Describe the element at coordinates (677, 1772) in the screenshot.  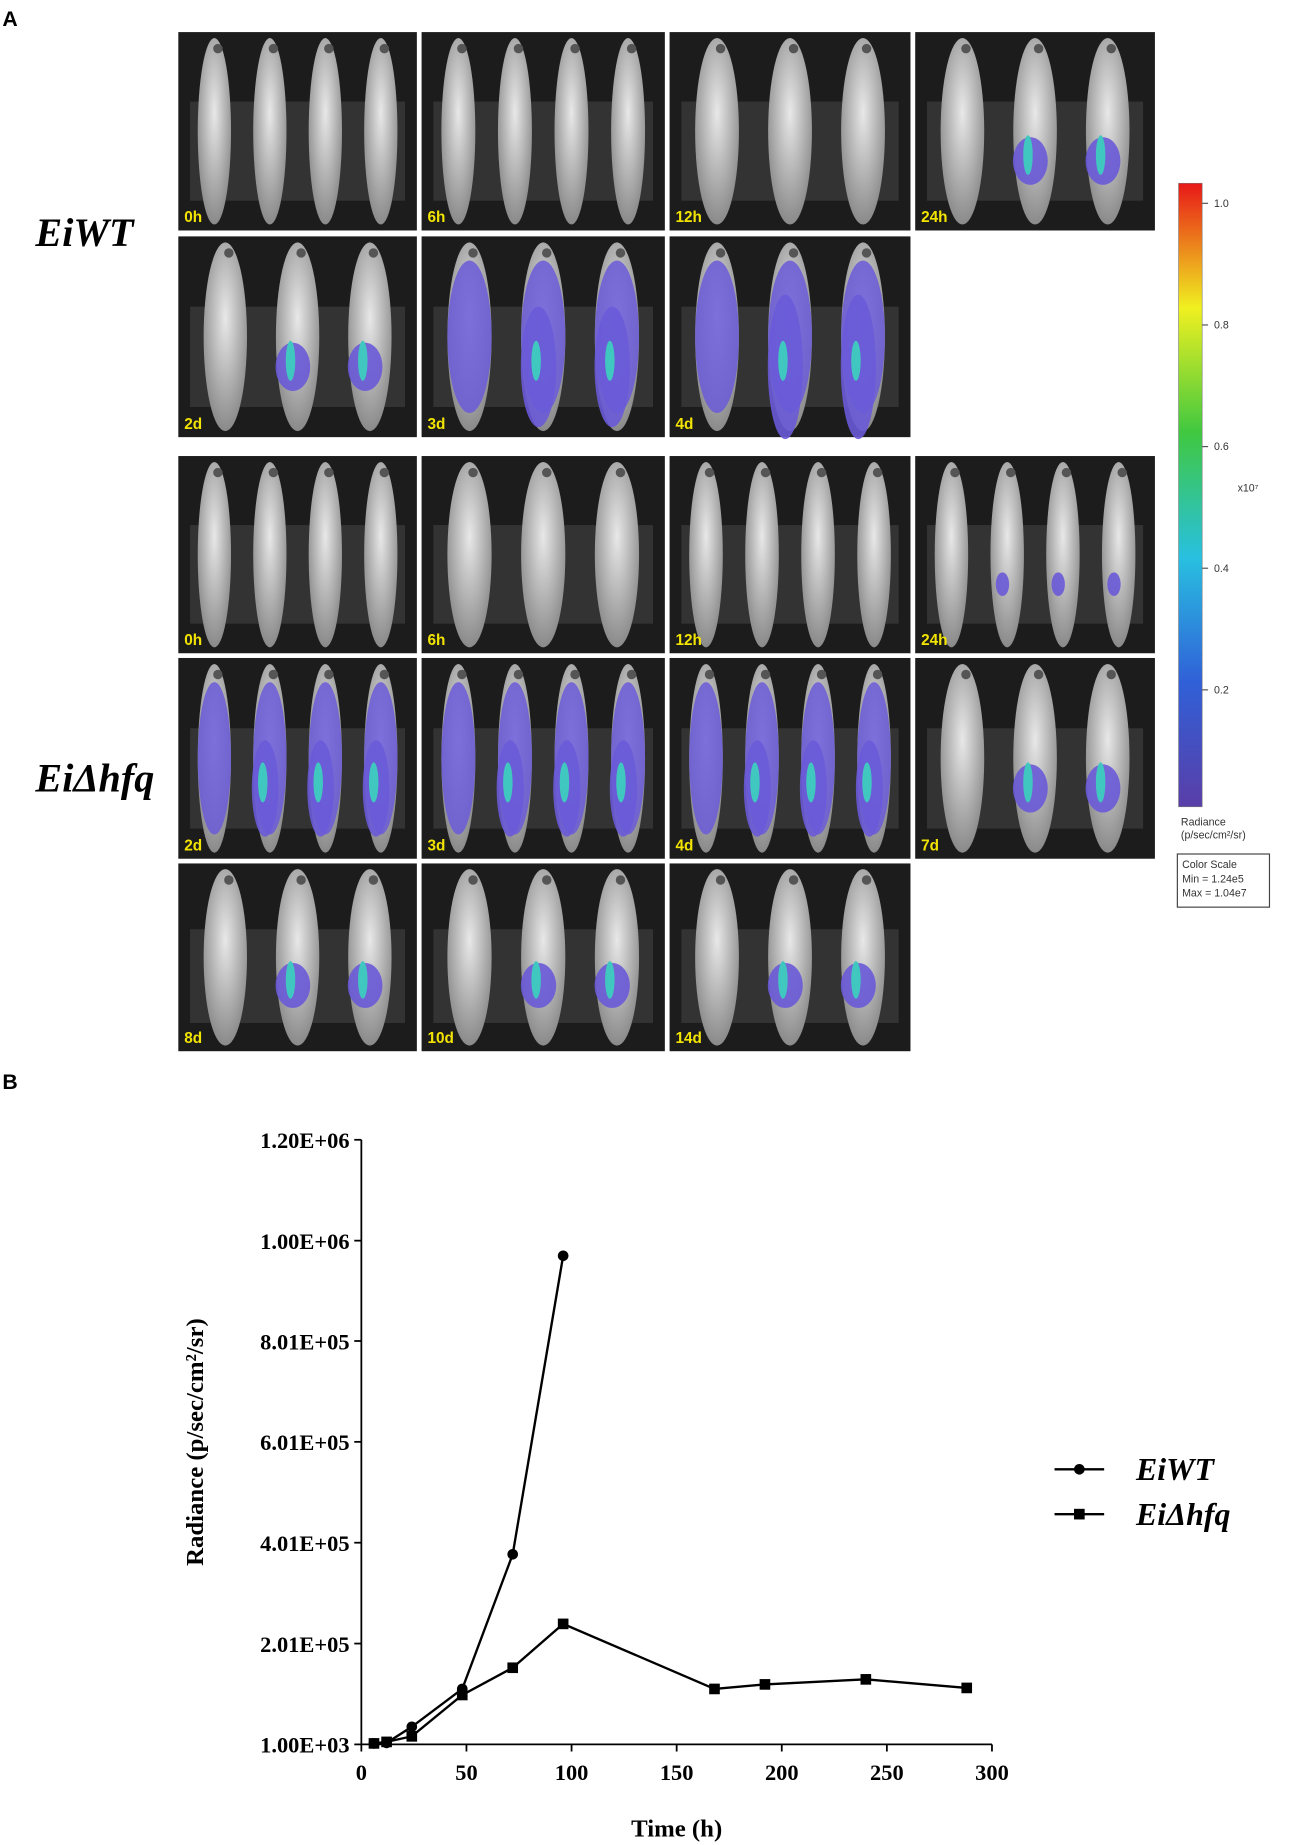
I see `x-tick-label: 150` at that location.